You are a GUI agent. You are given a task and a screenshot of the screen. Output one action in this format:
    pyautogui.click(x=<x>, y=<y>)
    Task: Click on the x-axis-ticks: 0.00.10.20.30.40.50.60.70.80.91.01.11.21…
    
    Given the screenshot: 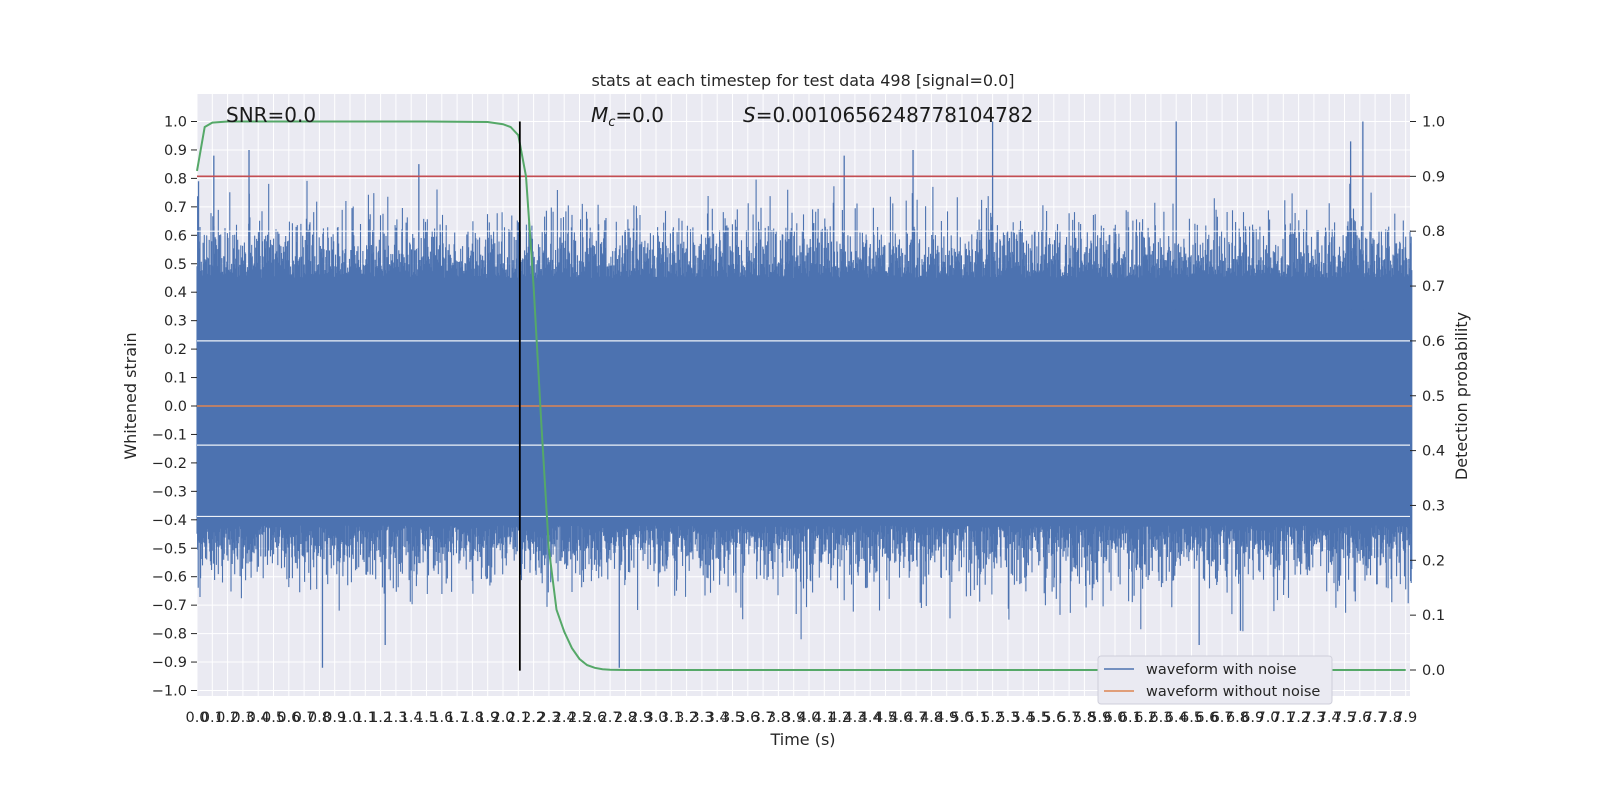 What is the action you would take?
    pyautogui.click(x=801, y=718)
    